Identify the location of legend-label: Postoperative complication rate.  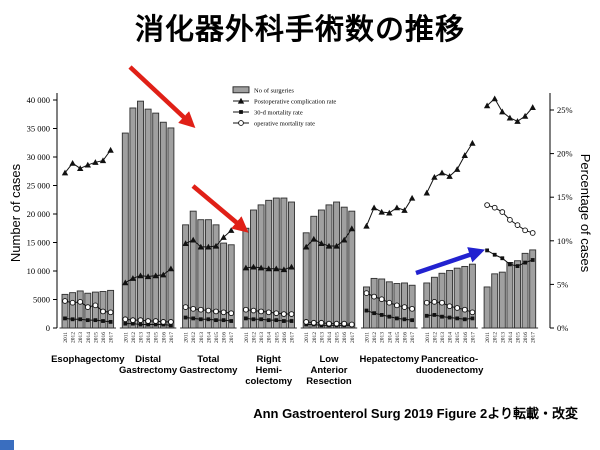
(295, 102).